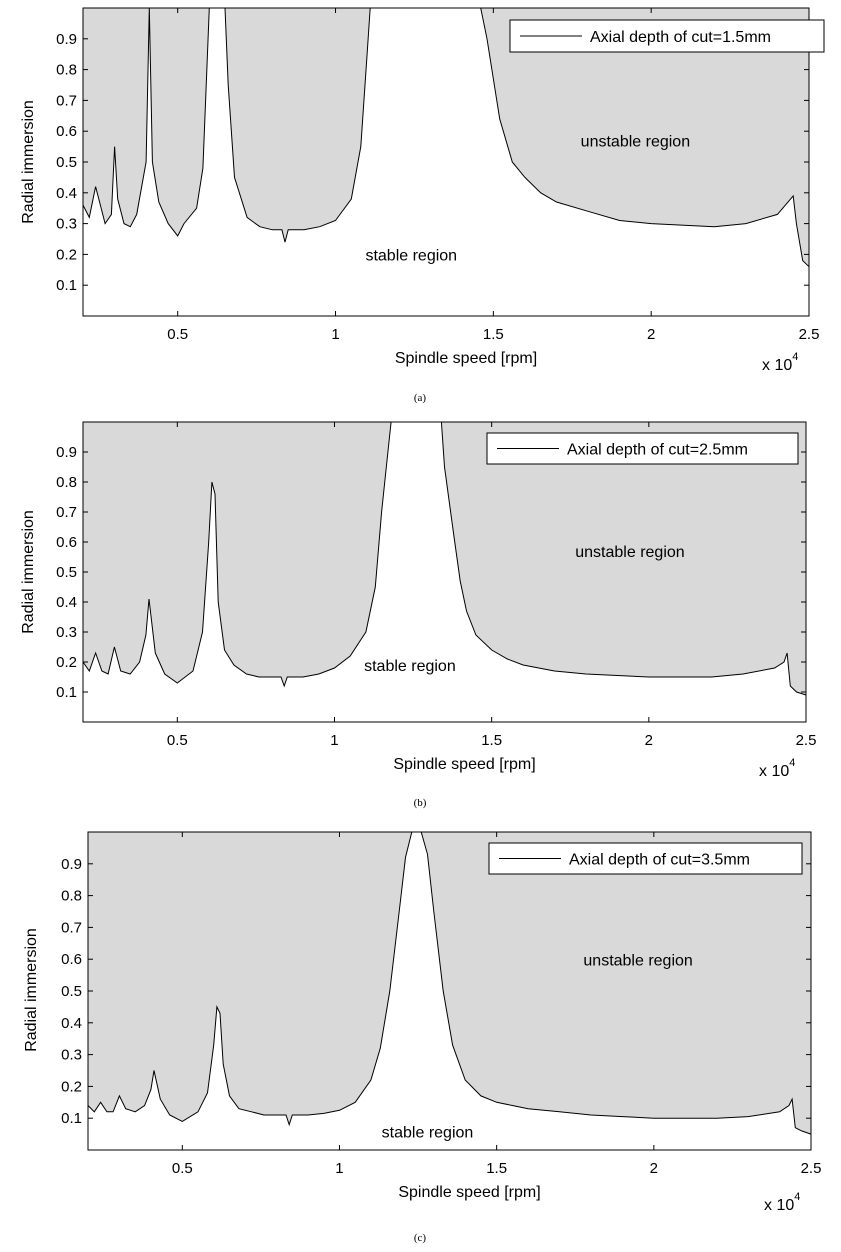 The height and width of the screenshot is (1252, 841). Describe the element at coordinates (680, 37) in the screenshot. I see `legend-label: Axial depth of cut=1.5mm` at that location.